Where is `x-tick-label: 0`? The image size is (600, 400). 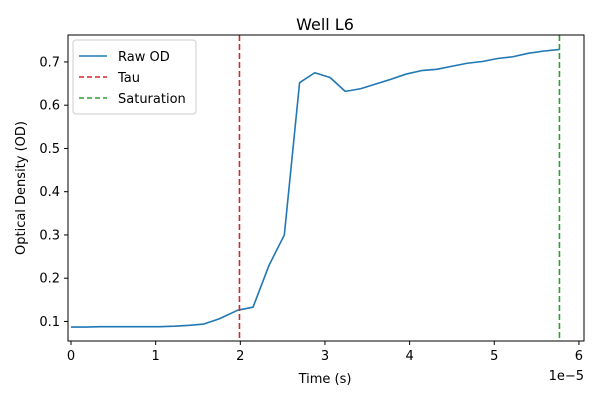
x-tick-label: 0 is located at coordinates (71, 356).